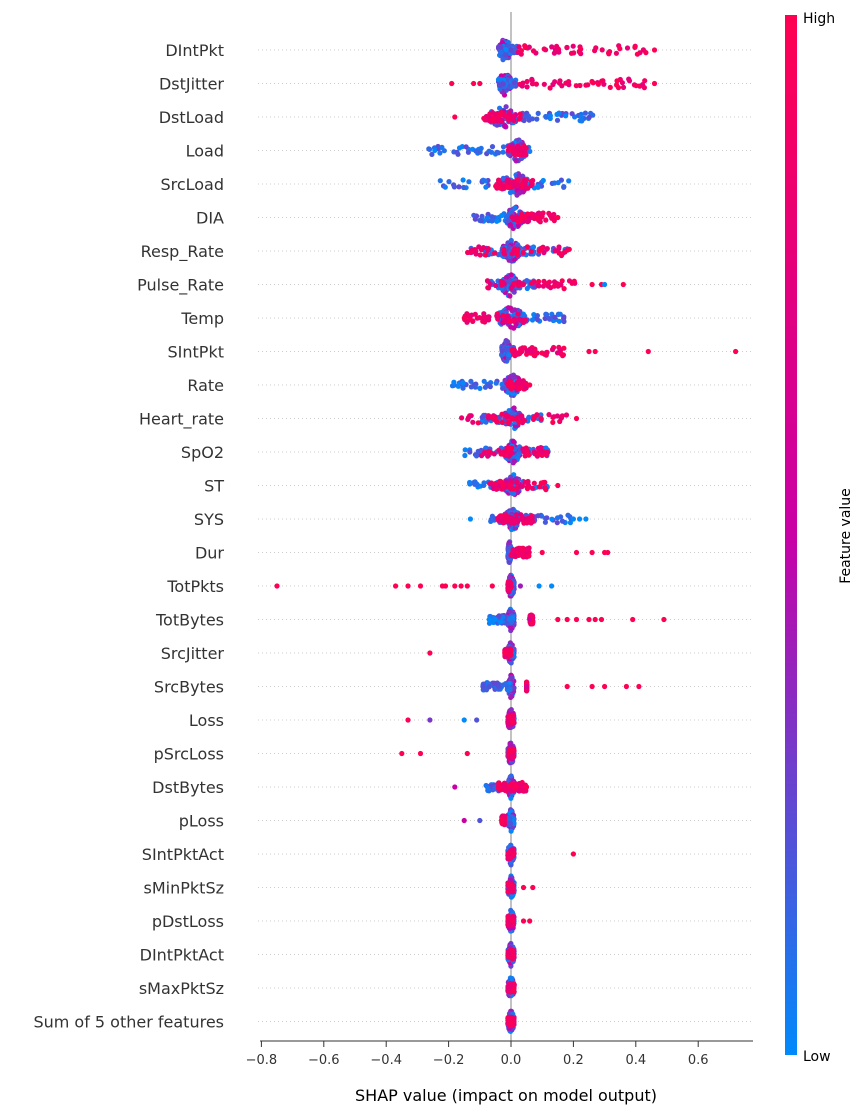  I want to click on colorbar-low-label: Low, so click(817, 1057).